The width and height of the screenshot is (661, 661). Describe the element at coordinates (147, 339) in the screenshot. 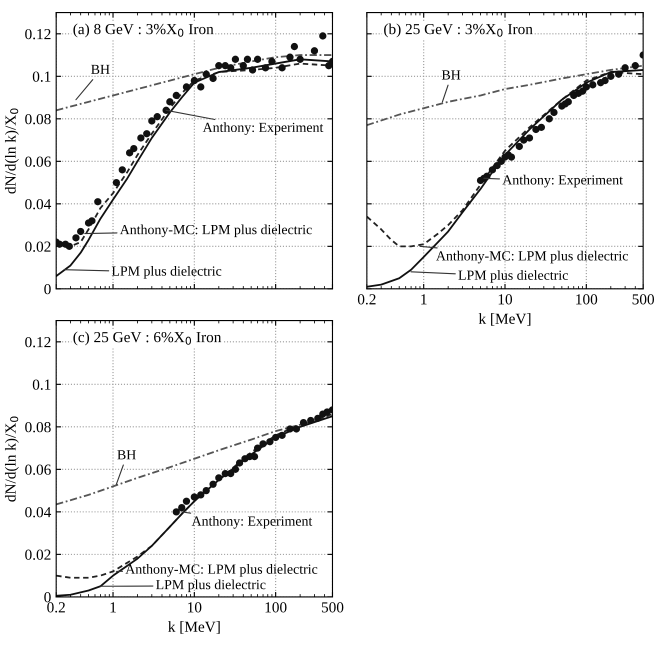

I see `text: (c) 25 GeV : 6%X$_{0}$ Iron` at that location.